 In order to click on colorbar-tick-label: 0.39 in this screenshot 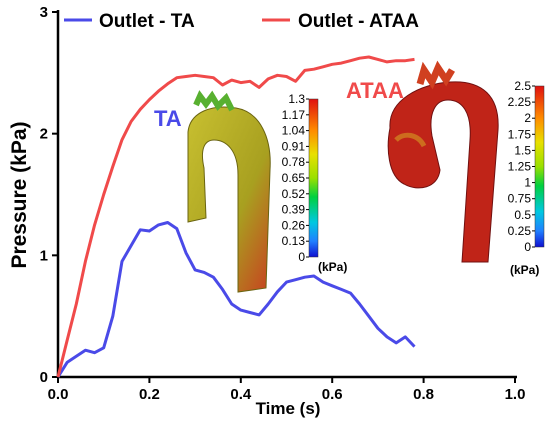, I will do `click(294, 210)`.